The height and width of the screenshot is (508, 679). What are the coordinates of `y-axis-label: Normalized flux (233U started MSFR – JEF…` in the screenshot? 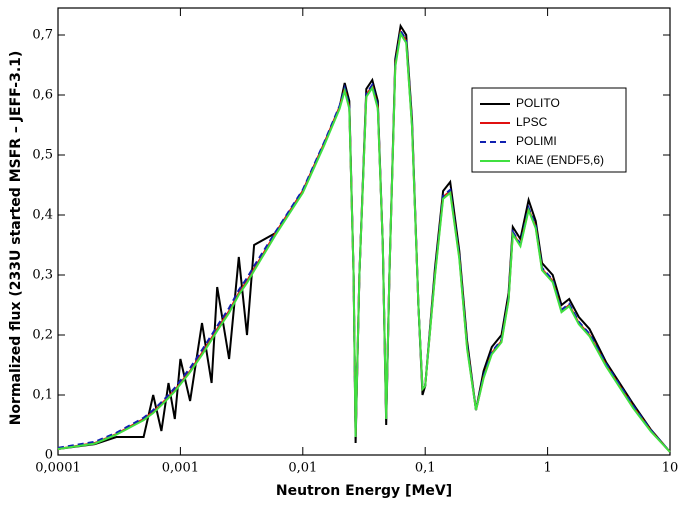 It's located at (16, 238).